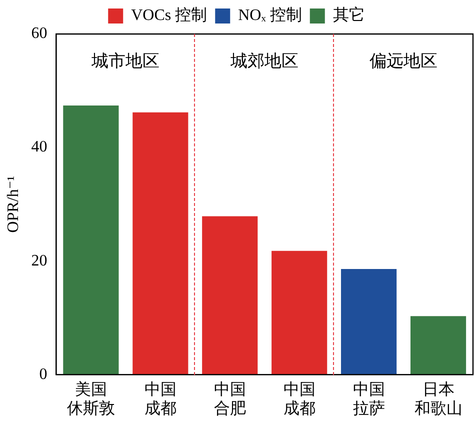  Describe the element at coordinates (169, 15) in the screenshot. I see `legend-label: VOCs 控制` at that location.